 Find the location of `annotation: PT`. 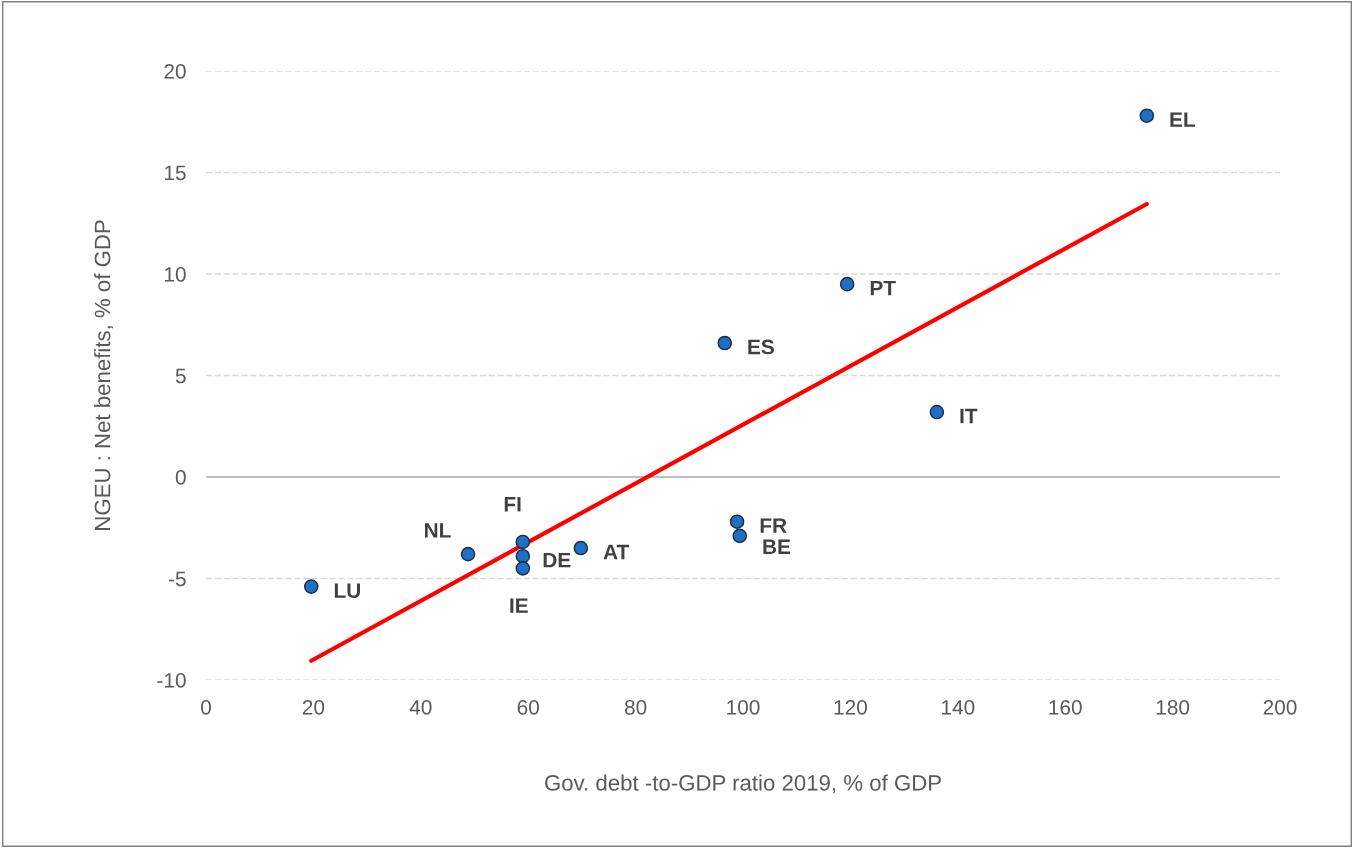

annotation: PT is located at coordinates (883, 288).